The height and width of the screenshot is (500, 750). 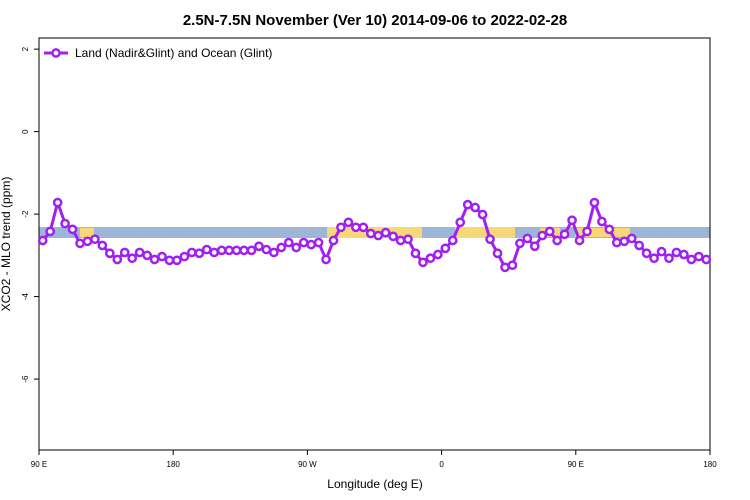 I want to click on x-axis-label: Longitude (deg E), so click(x=374, y=484).